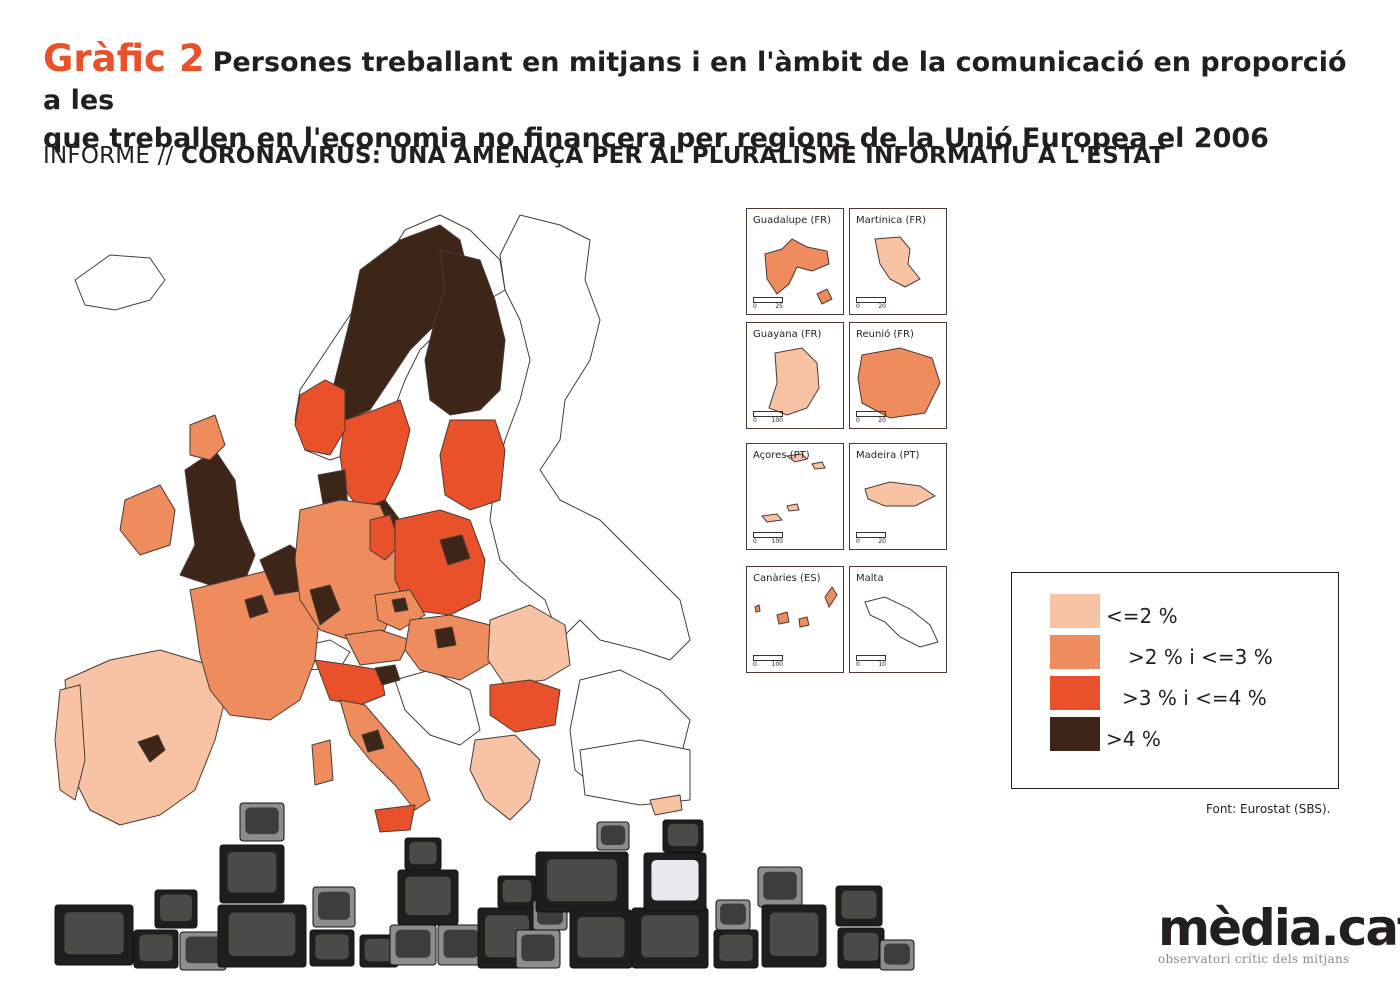 The height and width of the screenshot is (990, 1400). What do you see at coordinates (1142, 616) in the screenshot?
I see `legend-label: <=2 %` at bounding box center [1142, 616].